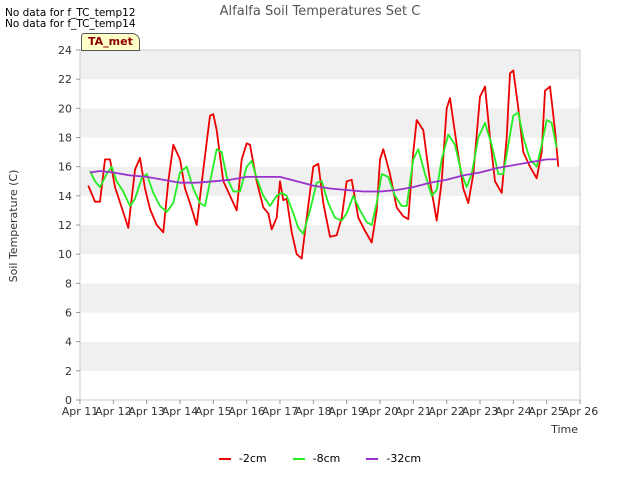  What do you see at coordinates (180, 411) in the screenshot?
I see `x-tick-label: Apr 14` at bounding box center [180, 411].